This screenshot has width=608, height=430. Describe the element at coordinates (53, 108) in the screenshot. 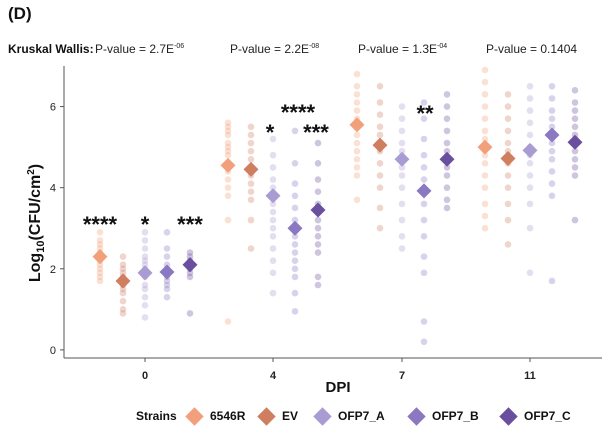

I see `y-tick-label: 6` at that location.